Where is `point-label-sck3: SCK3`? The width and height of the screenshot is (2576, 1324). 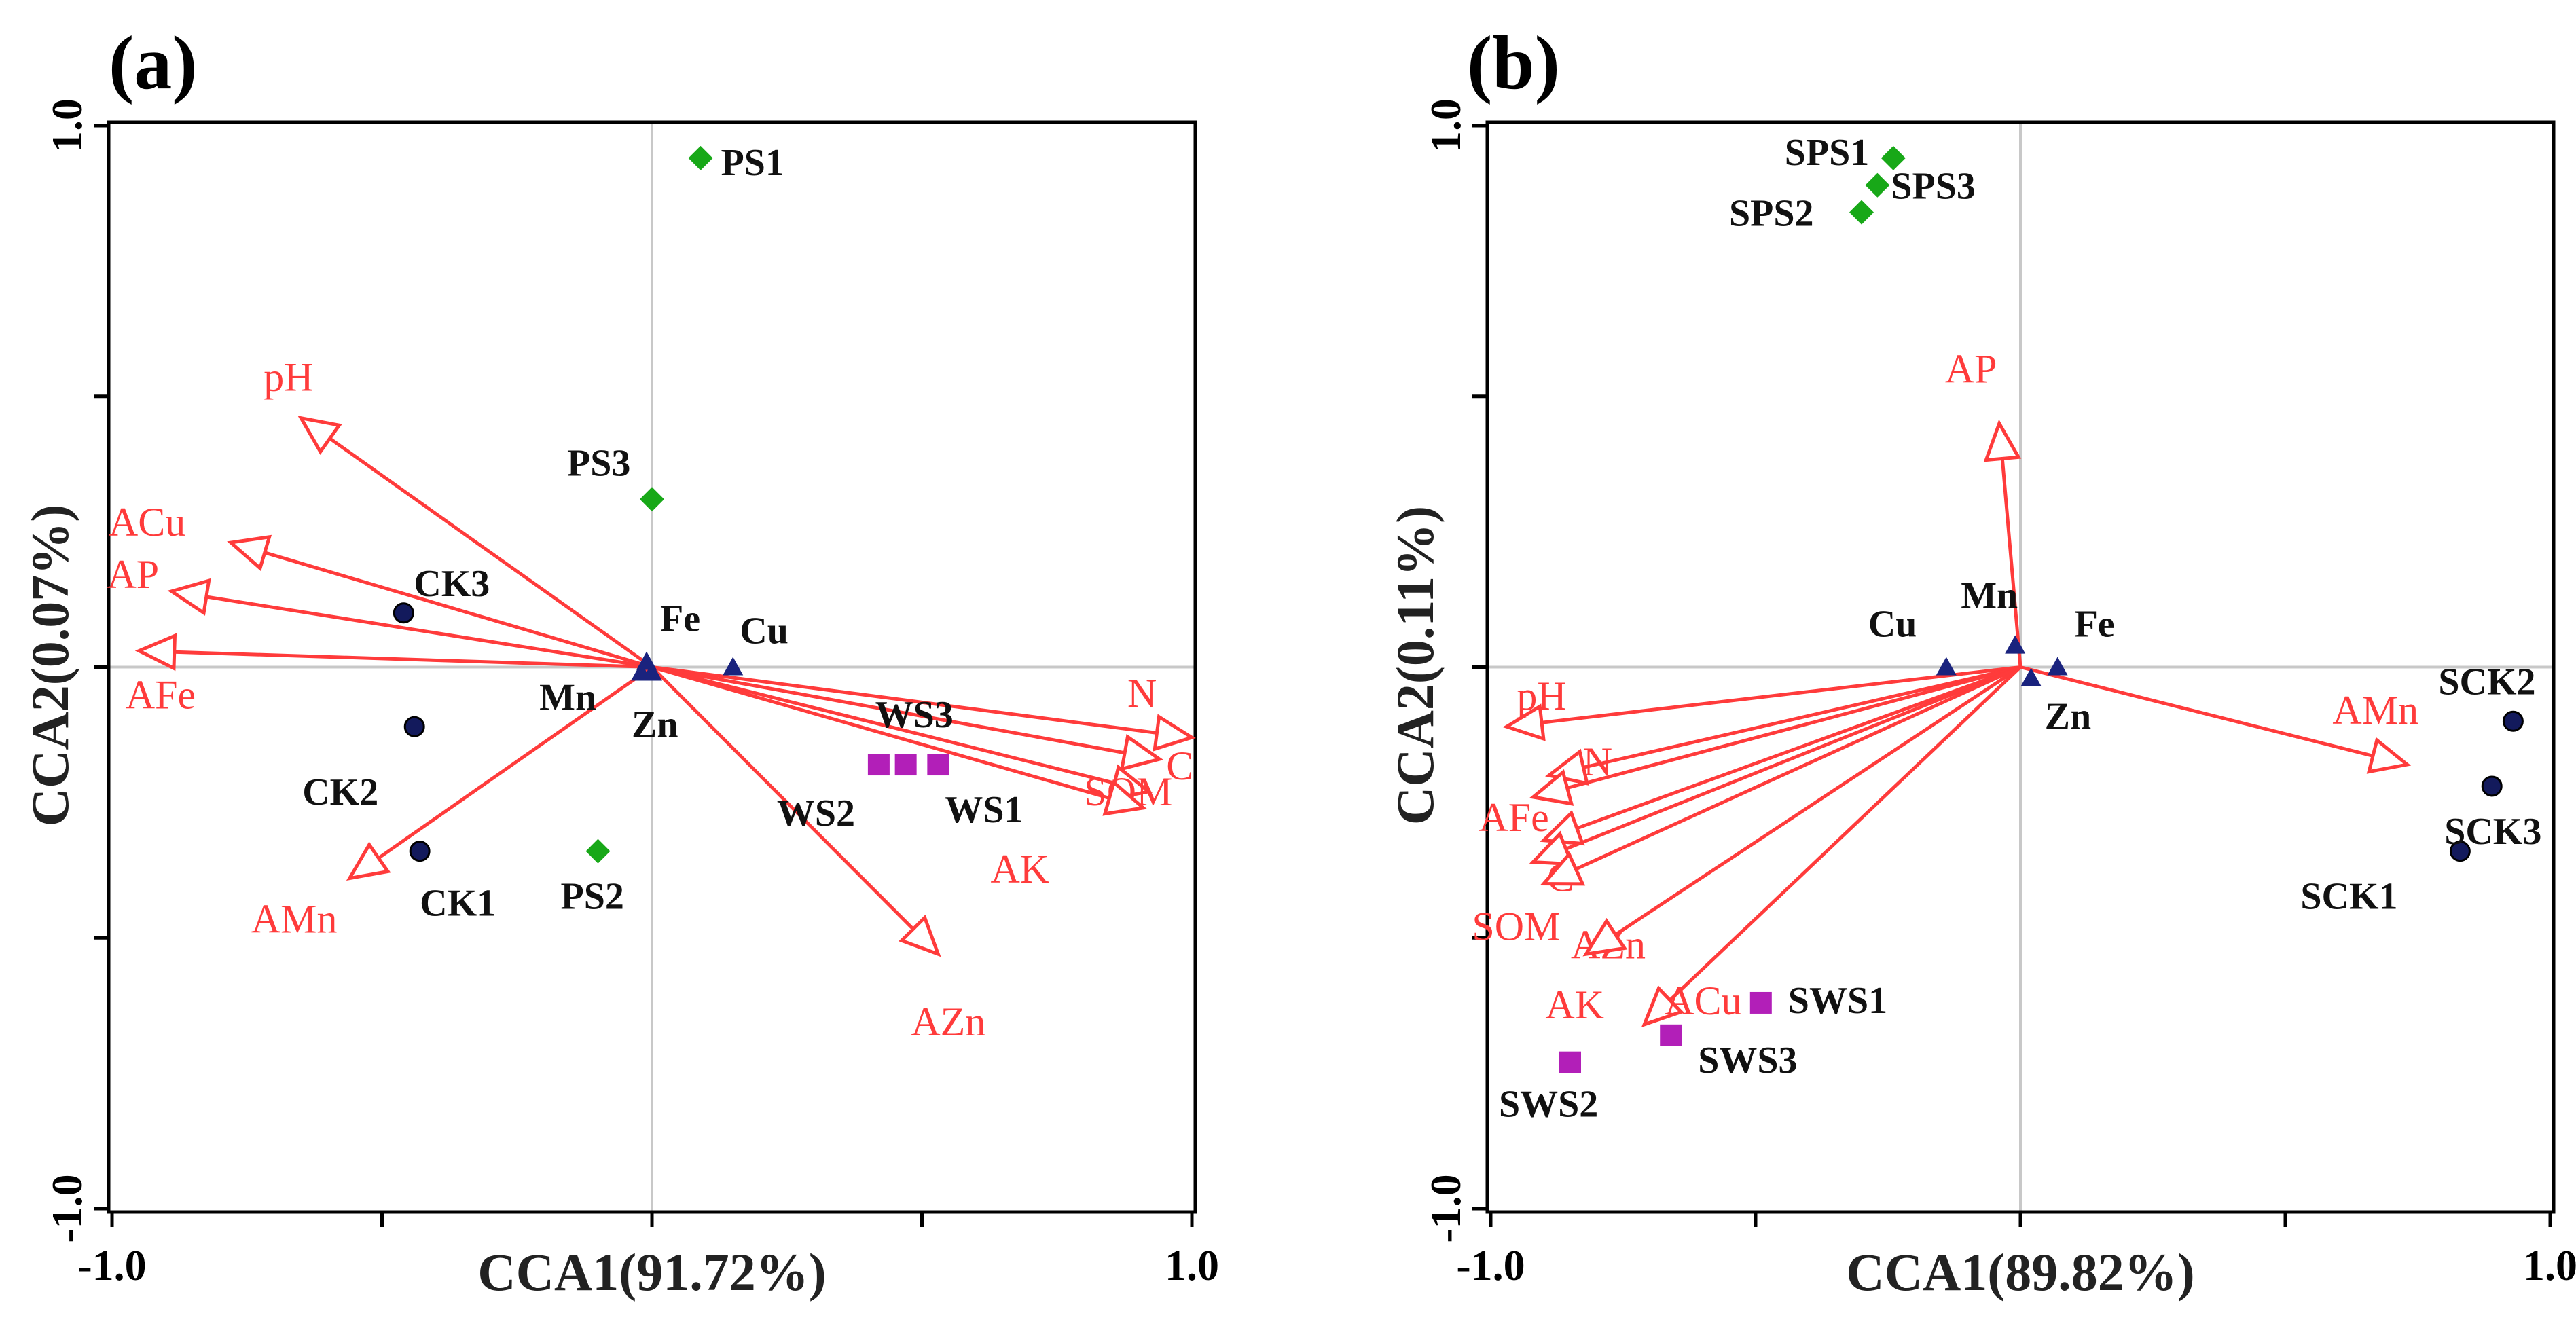
point-label-sck3: SCK3 is located at coordinates (2492, 832).